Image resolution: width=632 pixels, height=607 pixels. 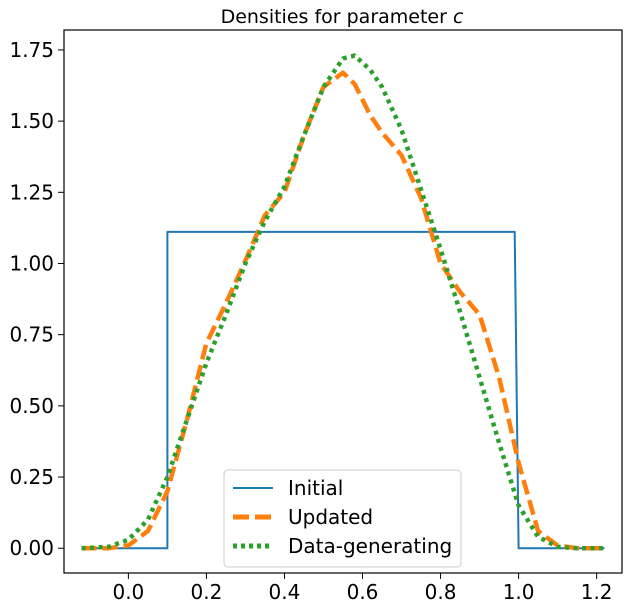 What do you see at coordinates (337, 17) in the screenshot?
I see `chart-title-text: Densities for parameter` at bounding box center [337, 17].